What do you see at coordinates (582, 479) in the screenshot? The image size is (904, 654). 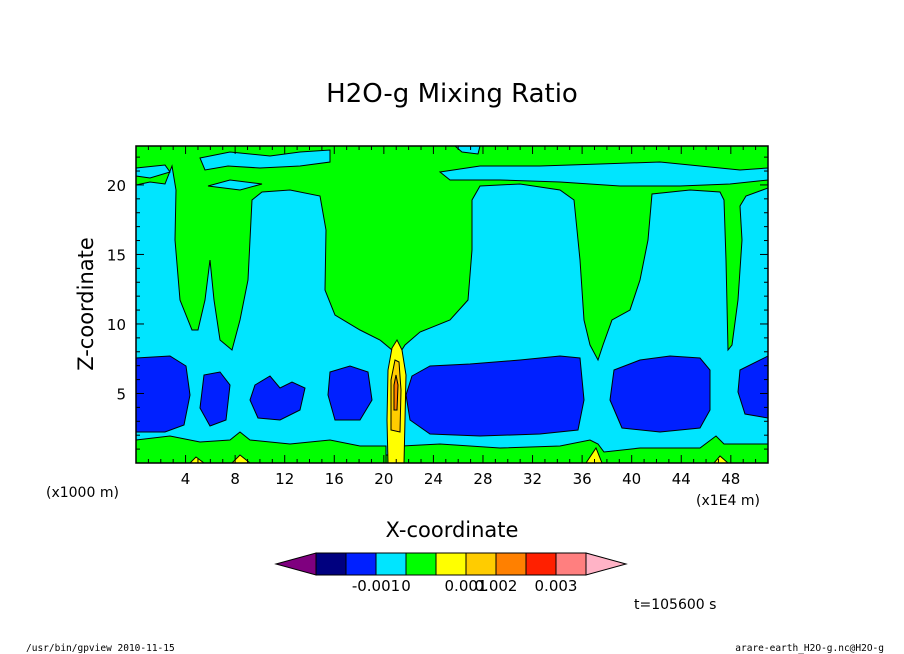 I see `x-tick-label: 36` at bounding box center [582, 479].